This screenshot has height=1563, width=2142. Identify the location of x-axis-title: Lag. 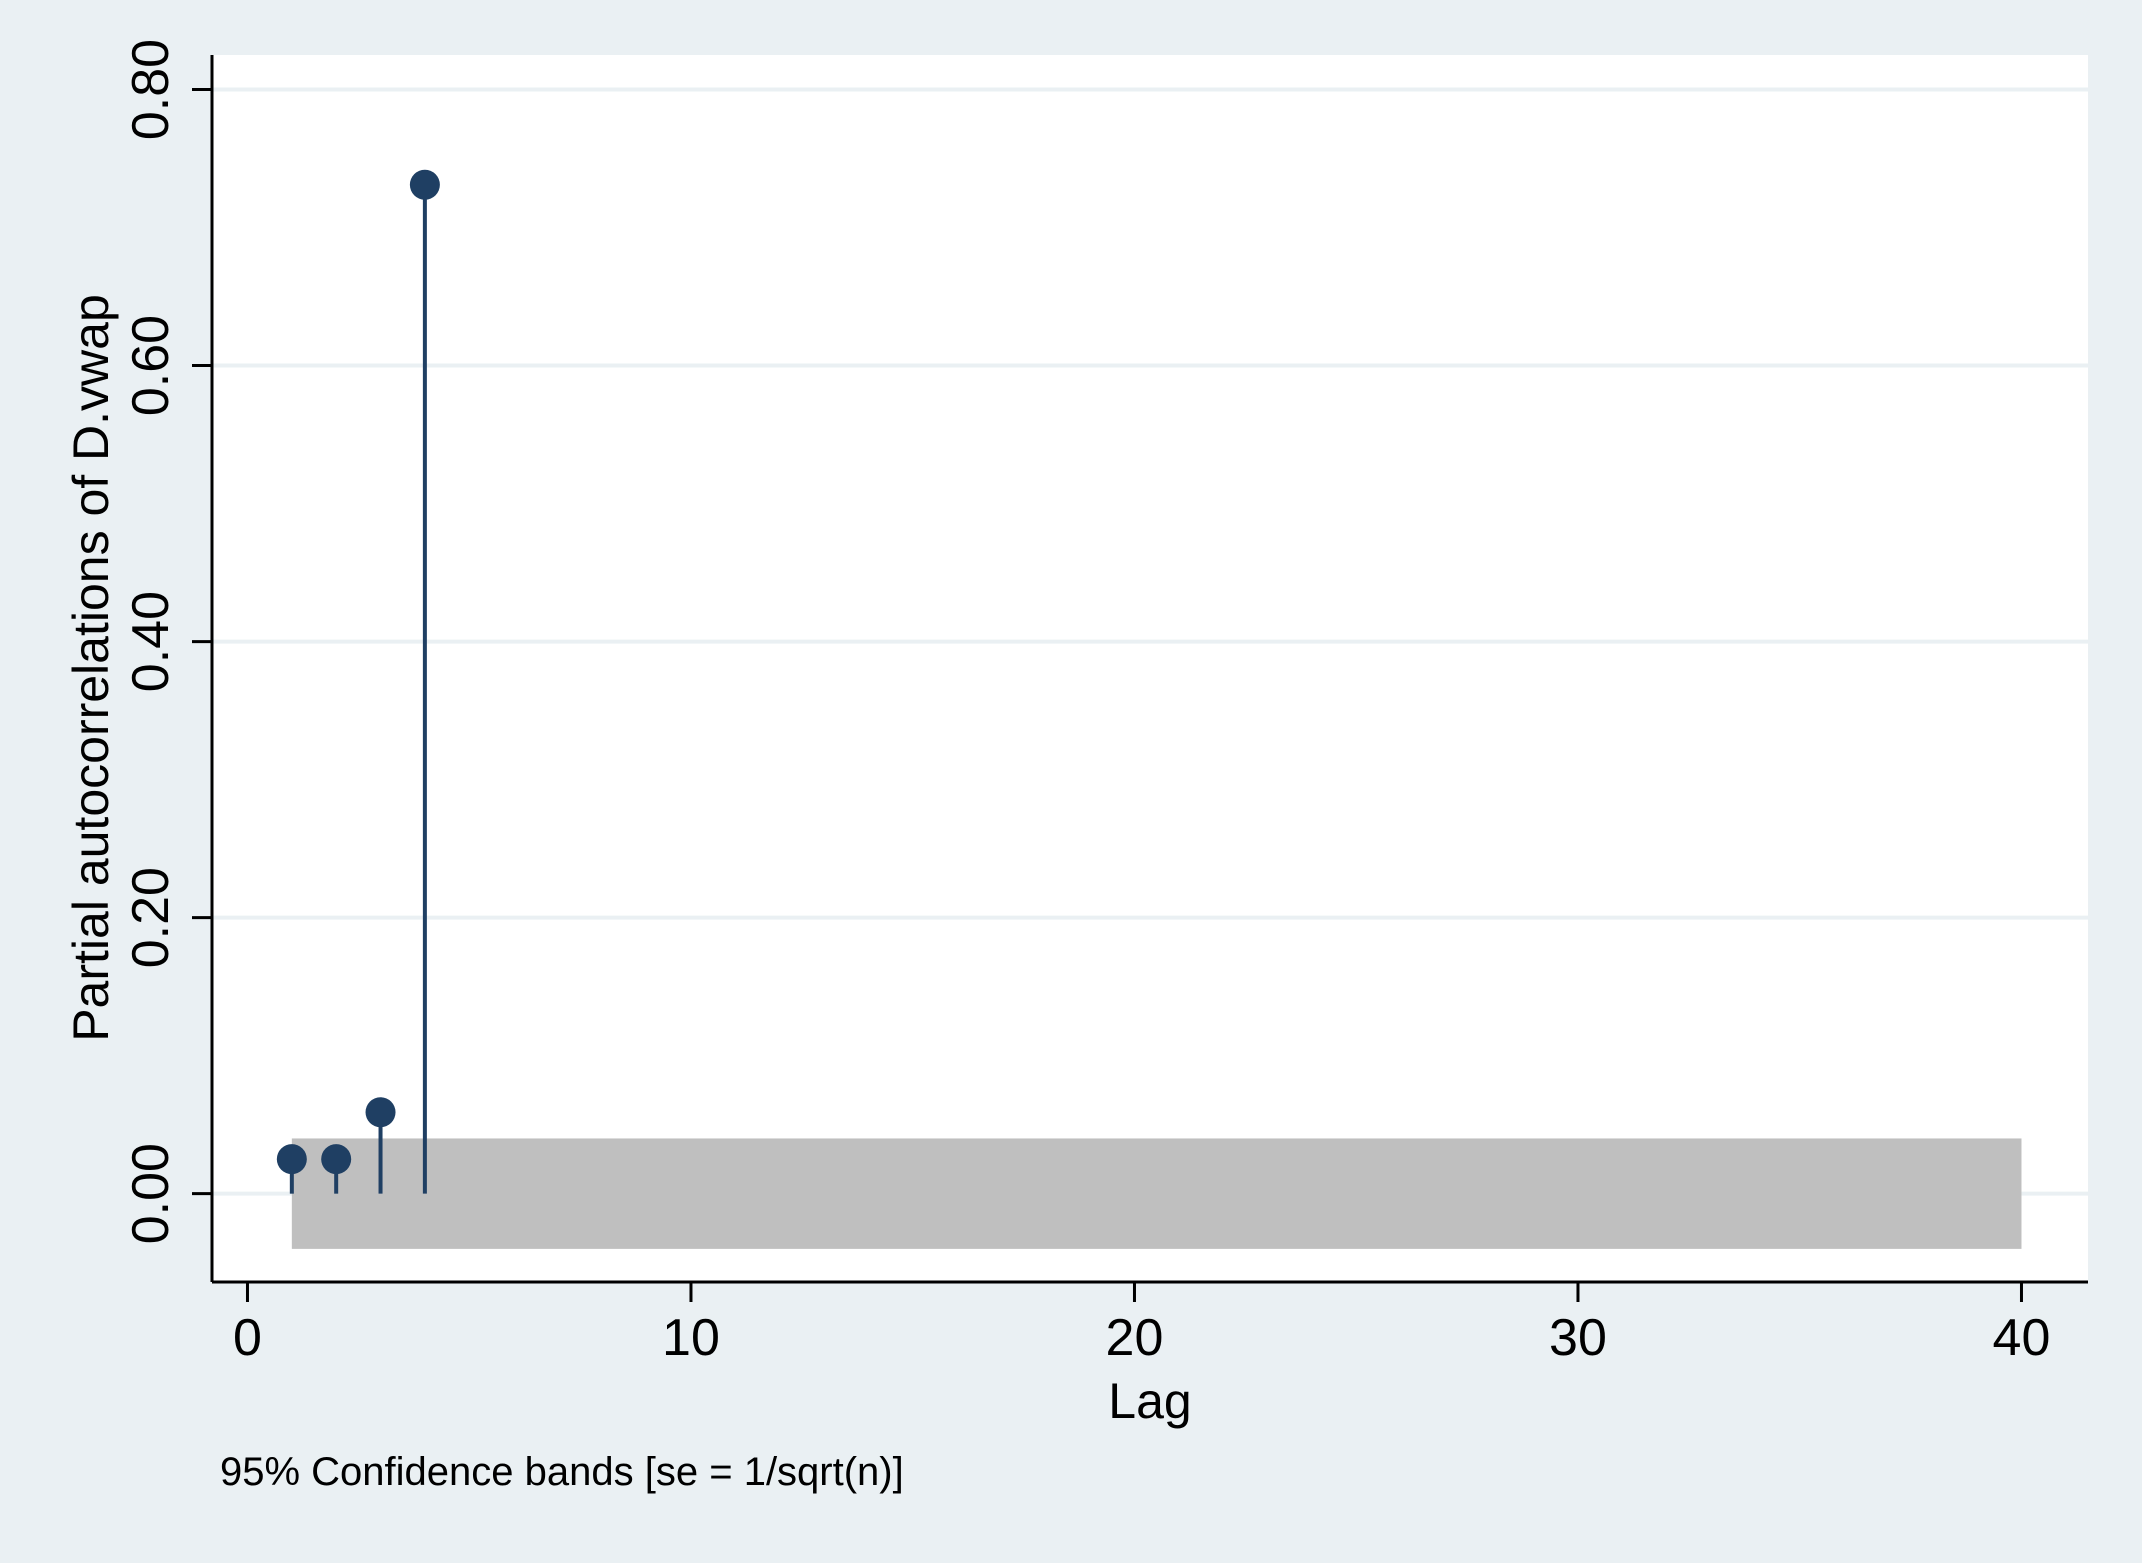
(1149, 1401).